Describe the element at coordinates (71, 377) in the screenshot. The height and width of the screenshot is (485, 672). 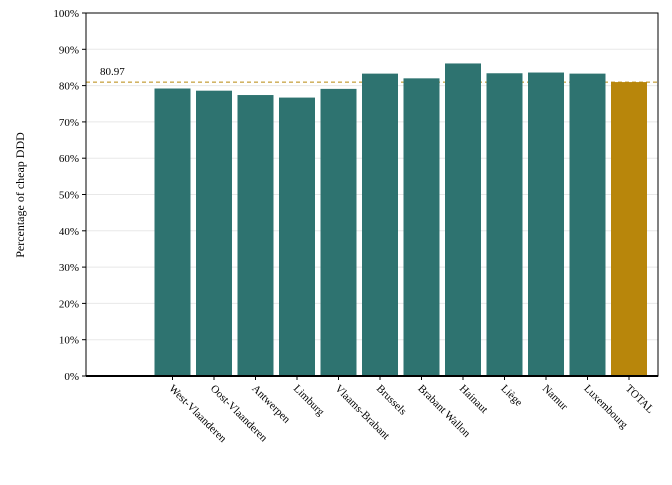
I see `y-tick-label: 0%` at that location.